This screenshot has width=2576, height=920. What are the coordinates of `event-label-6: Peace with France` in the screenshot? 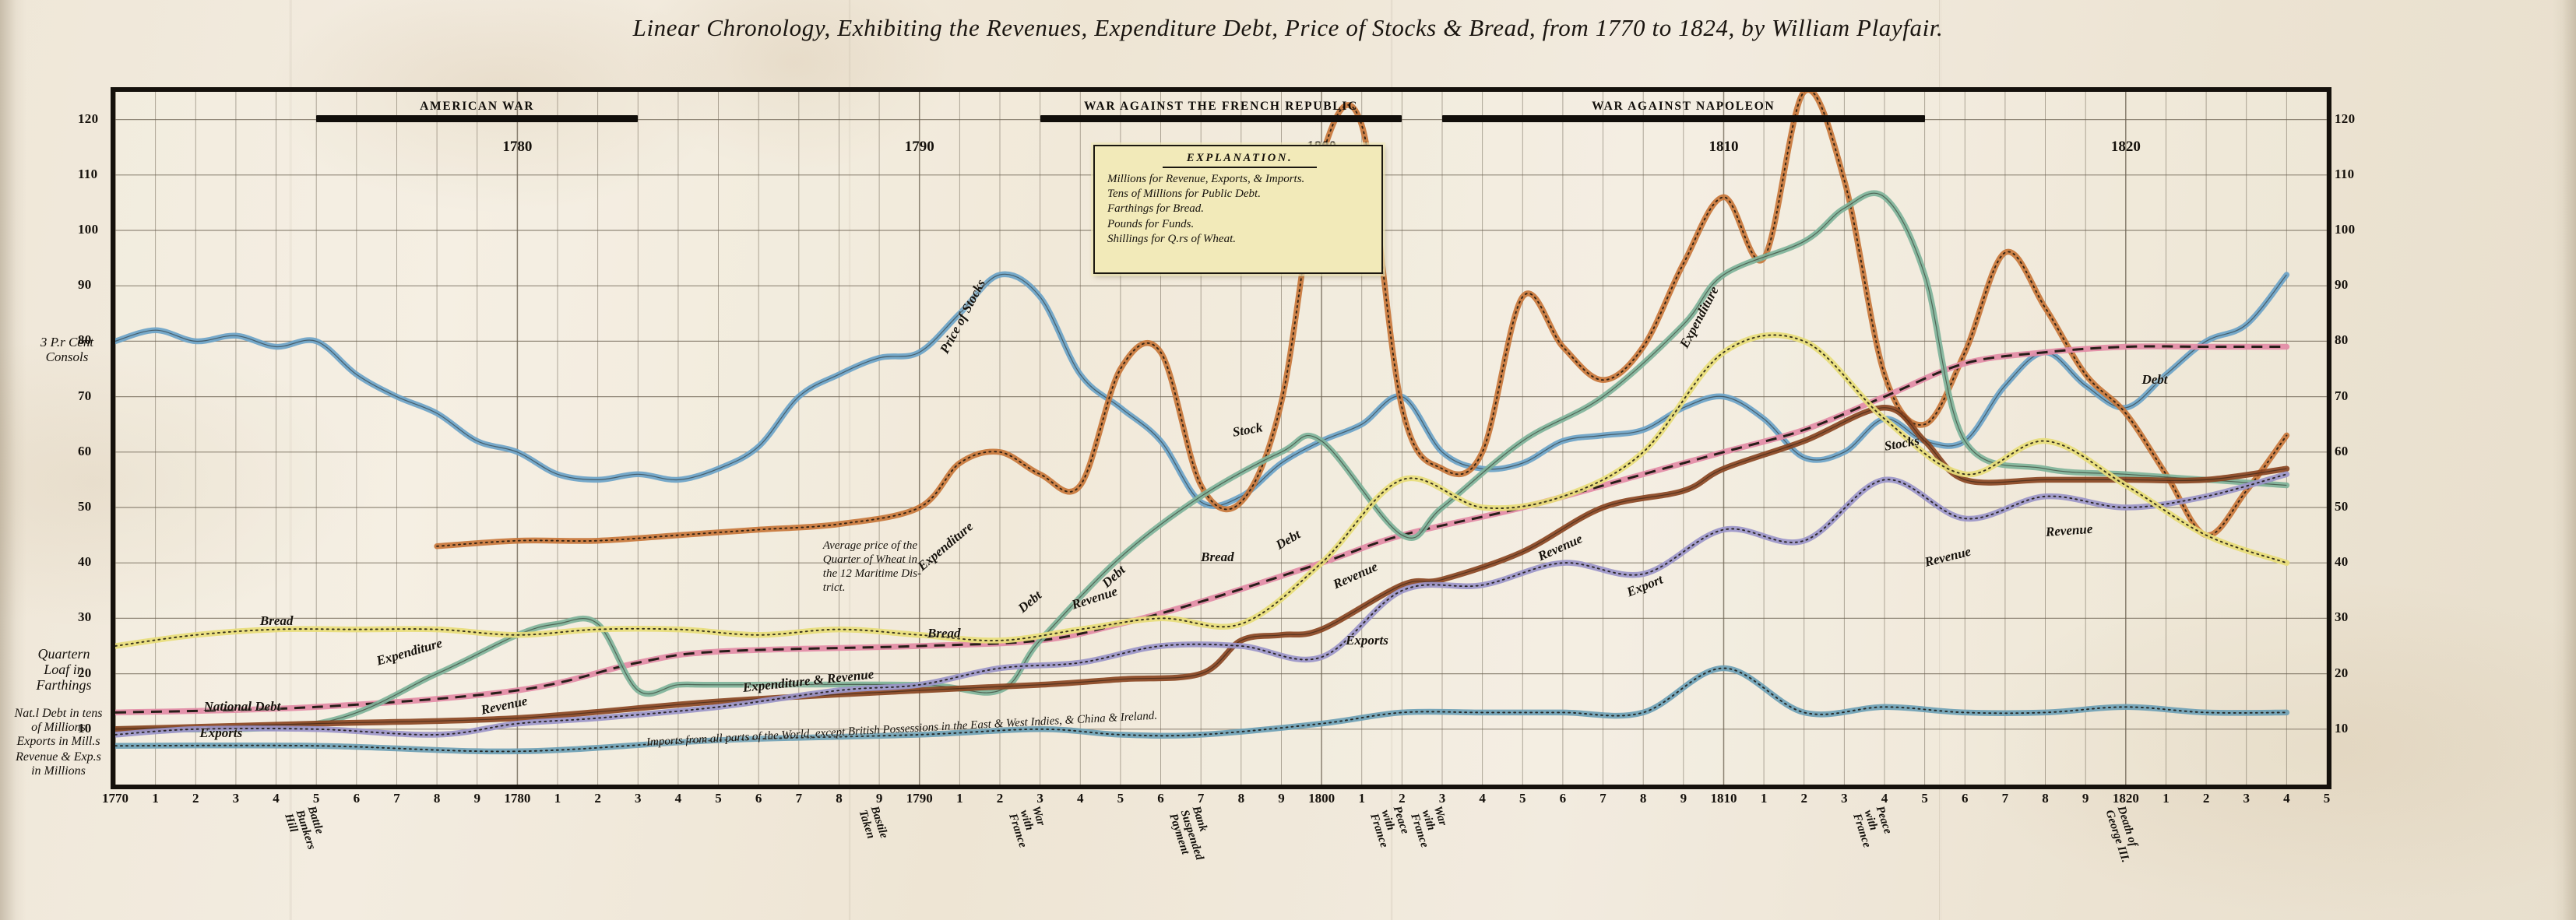 It's located at (1872, 827).